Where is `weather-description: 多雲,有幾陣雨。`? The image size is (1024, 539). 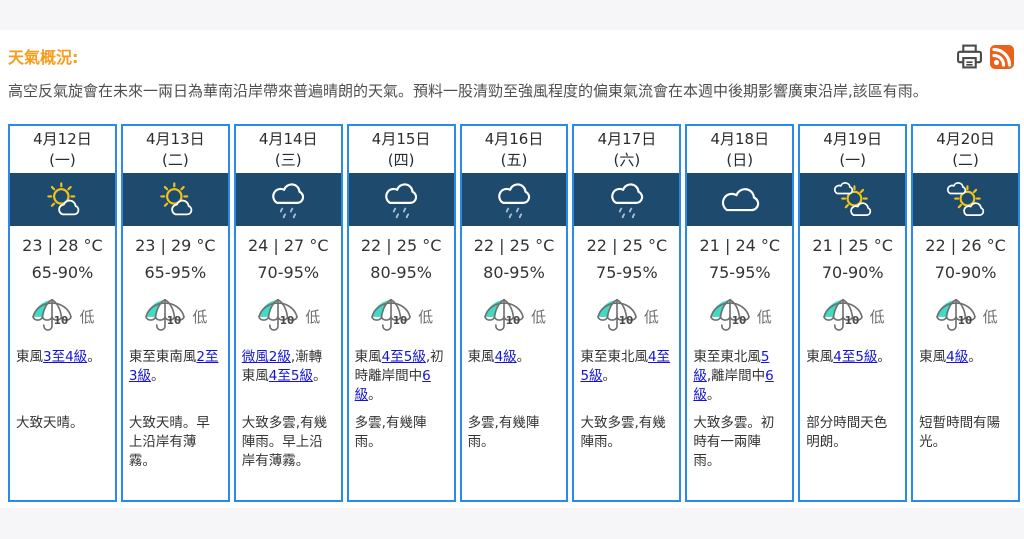 weather-description: 多雲,有幾陣雨。 is located at coordinates (503, 432).